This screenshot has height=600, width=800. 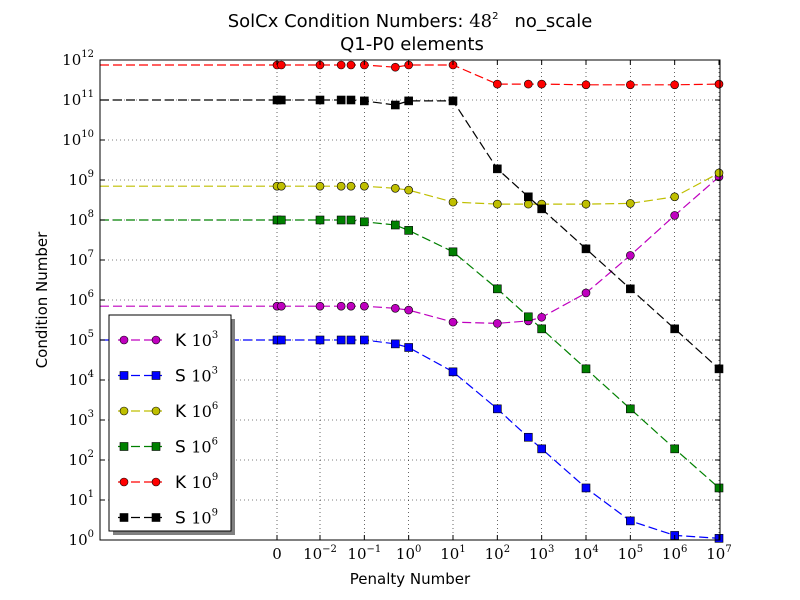 What do you see at coordinates (502, 553) in the screenshot?
I see `x-tick-labels: 0 10⁻² 10⁻¹ 10⁰ 10¹ 10² 10³ 10⁴ 10⁵ 10⁶ 10⁷` at bounding box center [502, 553].